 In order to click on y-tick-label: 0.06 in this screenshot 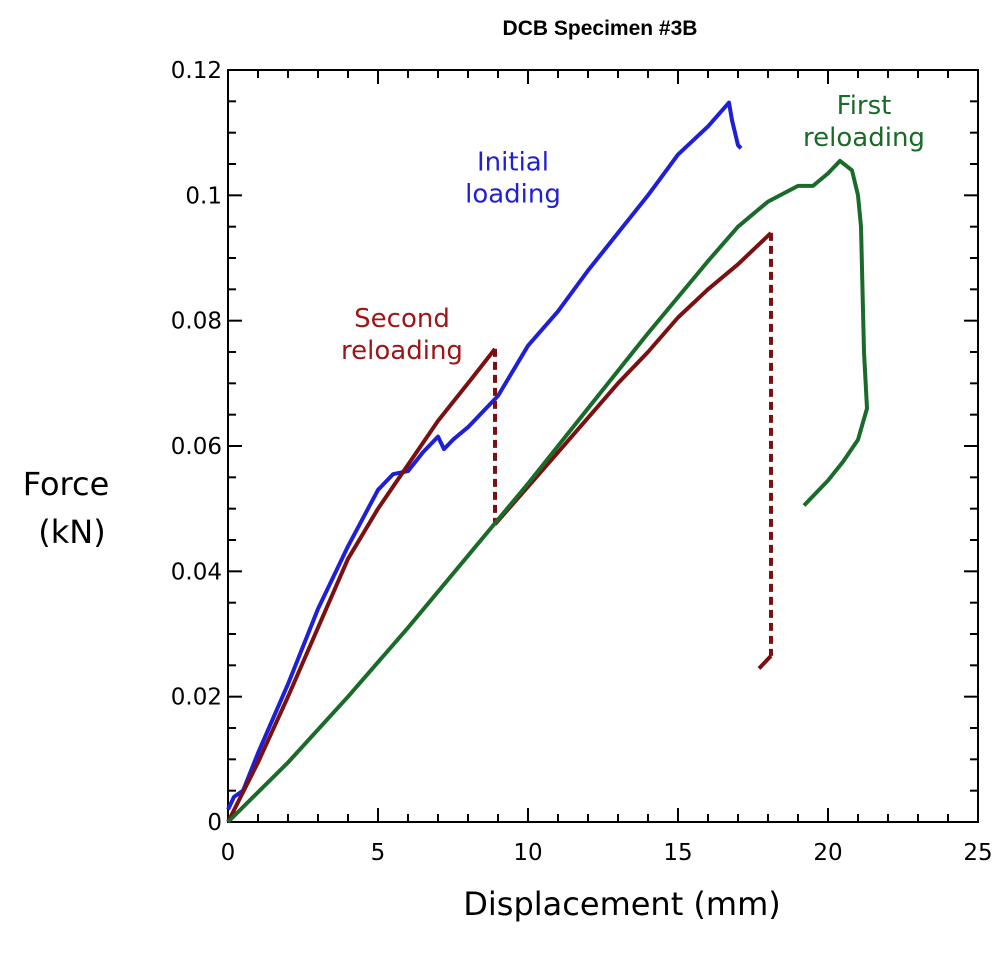, I will do `click(196, 447)`.